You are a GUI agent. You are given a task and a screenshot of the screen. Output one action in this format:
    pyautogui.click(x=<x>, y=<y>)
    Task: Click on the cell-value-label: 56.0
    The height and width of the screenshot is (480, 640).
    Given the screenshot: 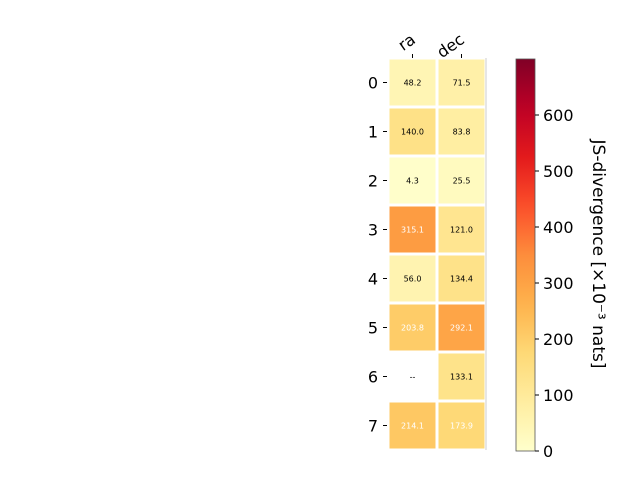 What is the action you would take?
    pyautogui.click(x=413, y=279)
    